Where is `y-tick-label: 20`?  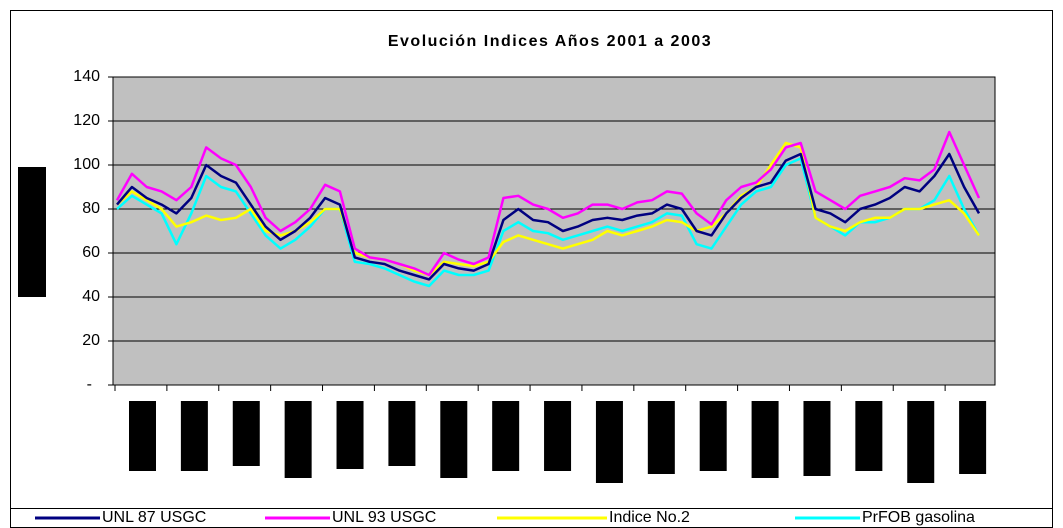 y-tick-label: 20 is located at coordinates (91, 340).